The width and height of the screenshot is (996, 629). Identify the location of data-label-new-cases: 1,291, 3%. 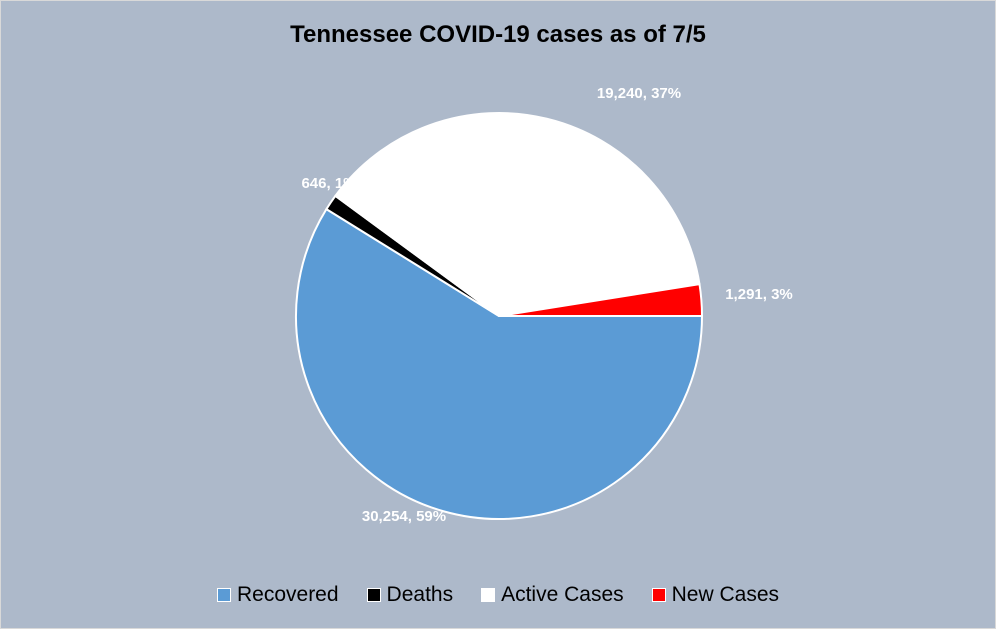
(759, 294).